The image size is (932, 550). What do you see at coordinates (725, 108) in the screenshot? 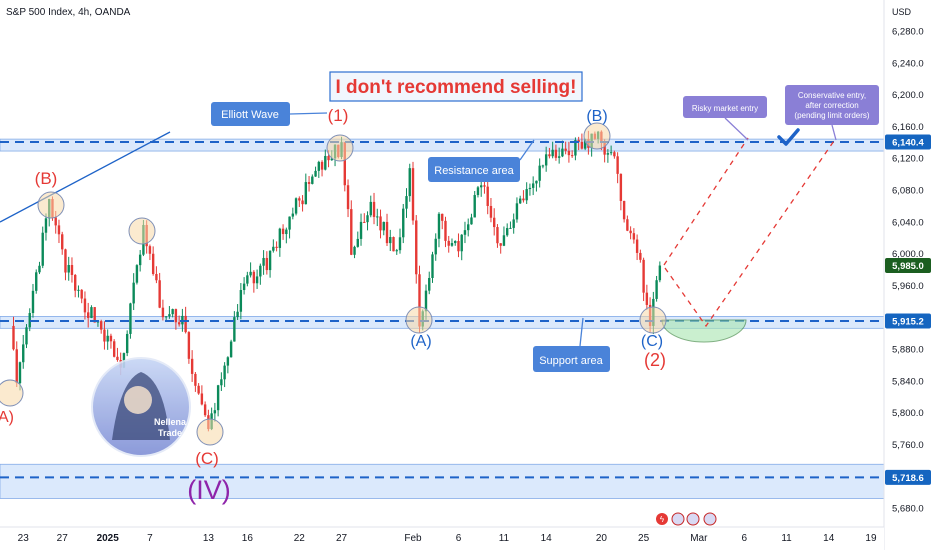
I see `callout-risky-text: Risky market entry` at bounding box center [725, 108].